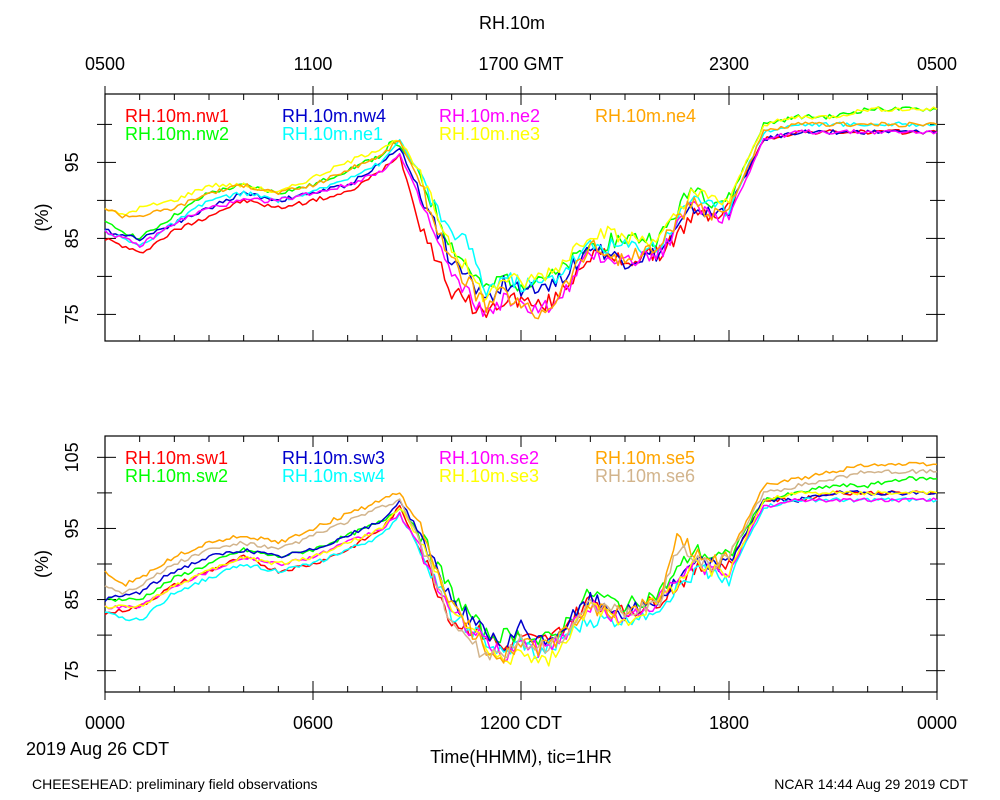  What do you see at coordinates (645, 116) in the screenshot?
I see `legend-entry: RH.10m.ne4` at bounding box center [645, 116].